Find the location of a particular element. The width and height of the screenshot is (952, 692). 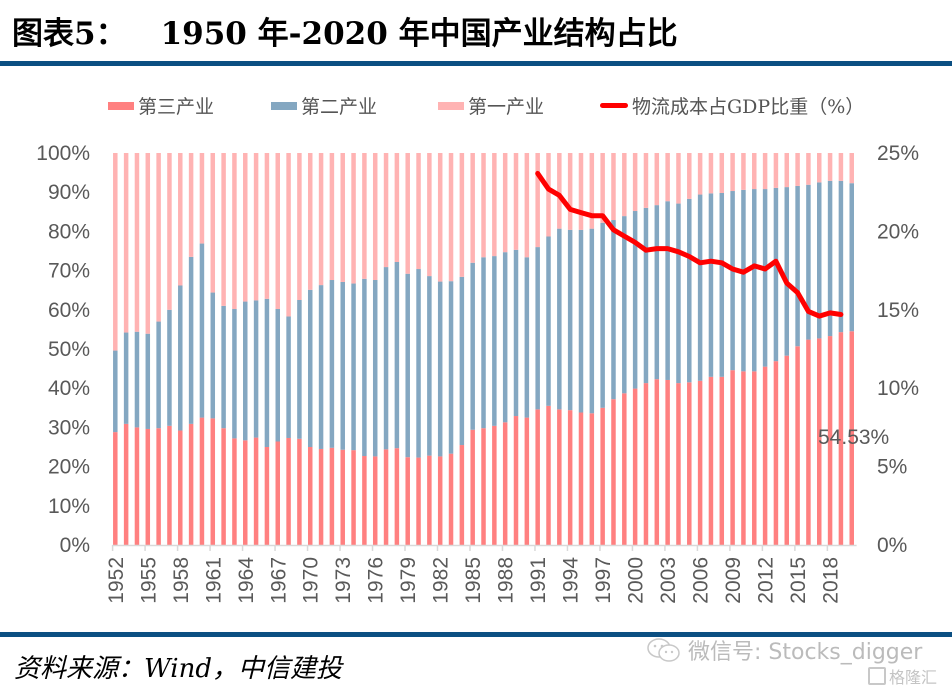

x-tick-label: 1964 is located at coordinates (246, 580).